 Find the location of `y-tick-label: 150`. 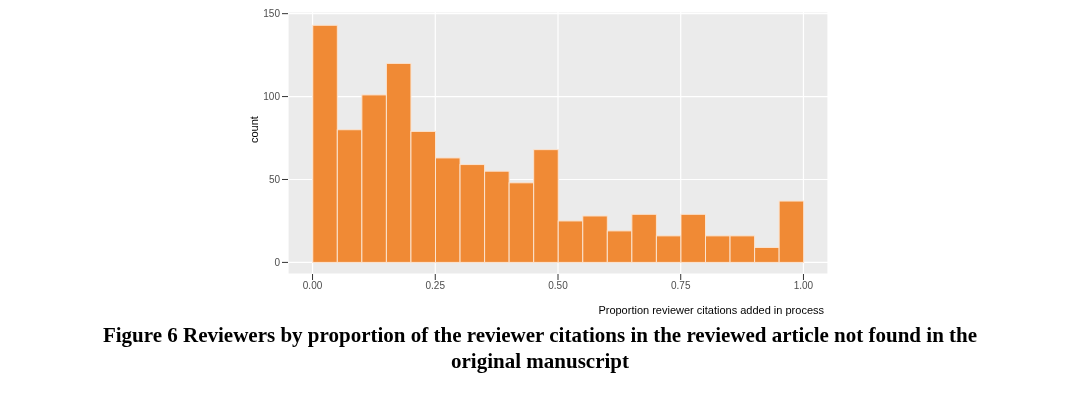

y-tick-label: 150 is located at coordinates (272, 14).